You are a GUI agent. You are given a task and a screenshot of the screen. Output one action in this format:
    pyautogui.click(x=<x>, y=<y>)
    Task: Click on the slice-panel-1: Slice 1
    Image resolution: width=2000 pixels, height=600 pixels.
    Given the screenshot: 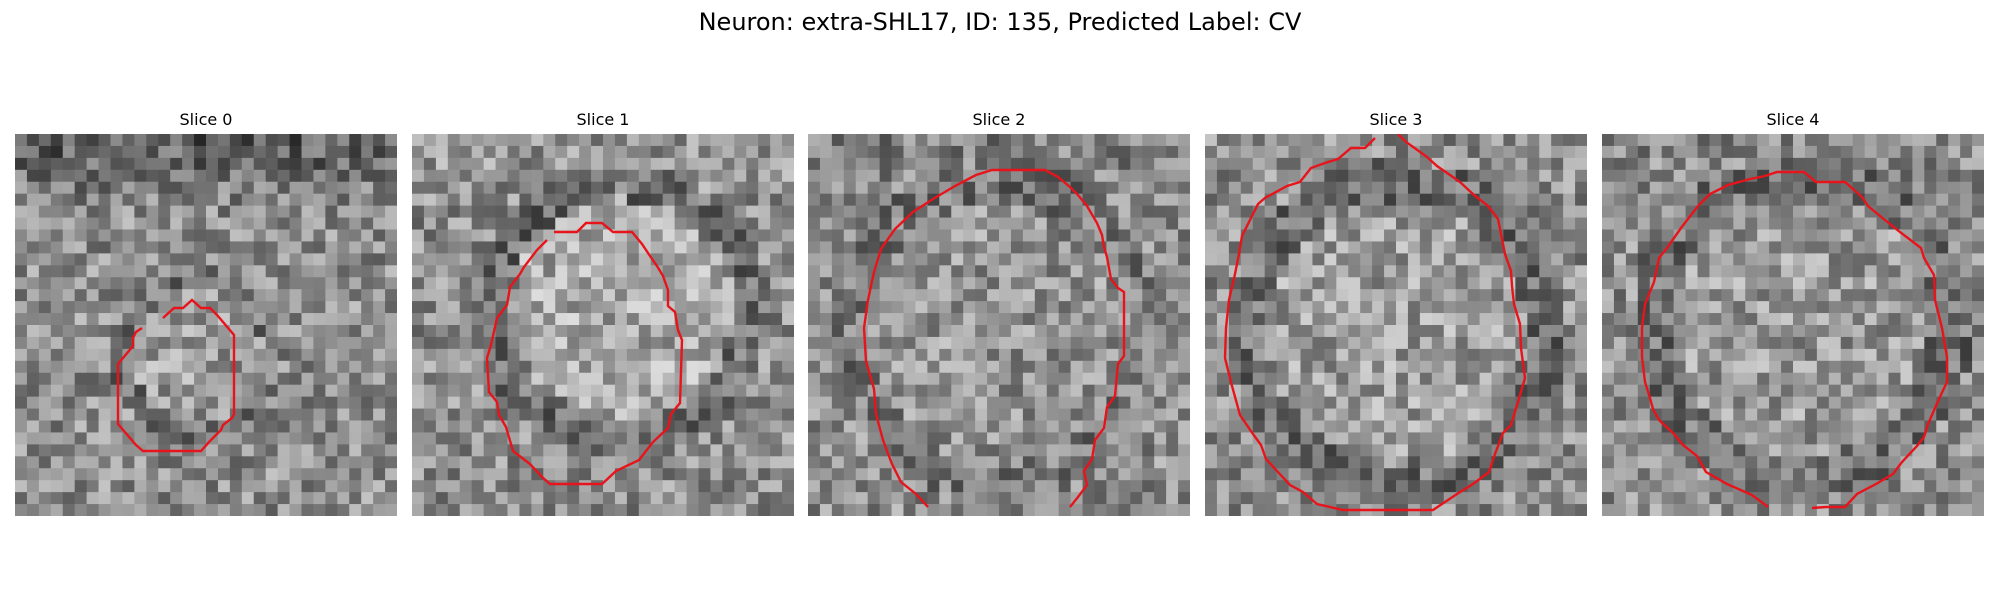 What is the action you would take?
    pyautogui.click(x=603, y=312)
    